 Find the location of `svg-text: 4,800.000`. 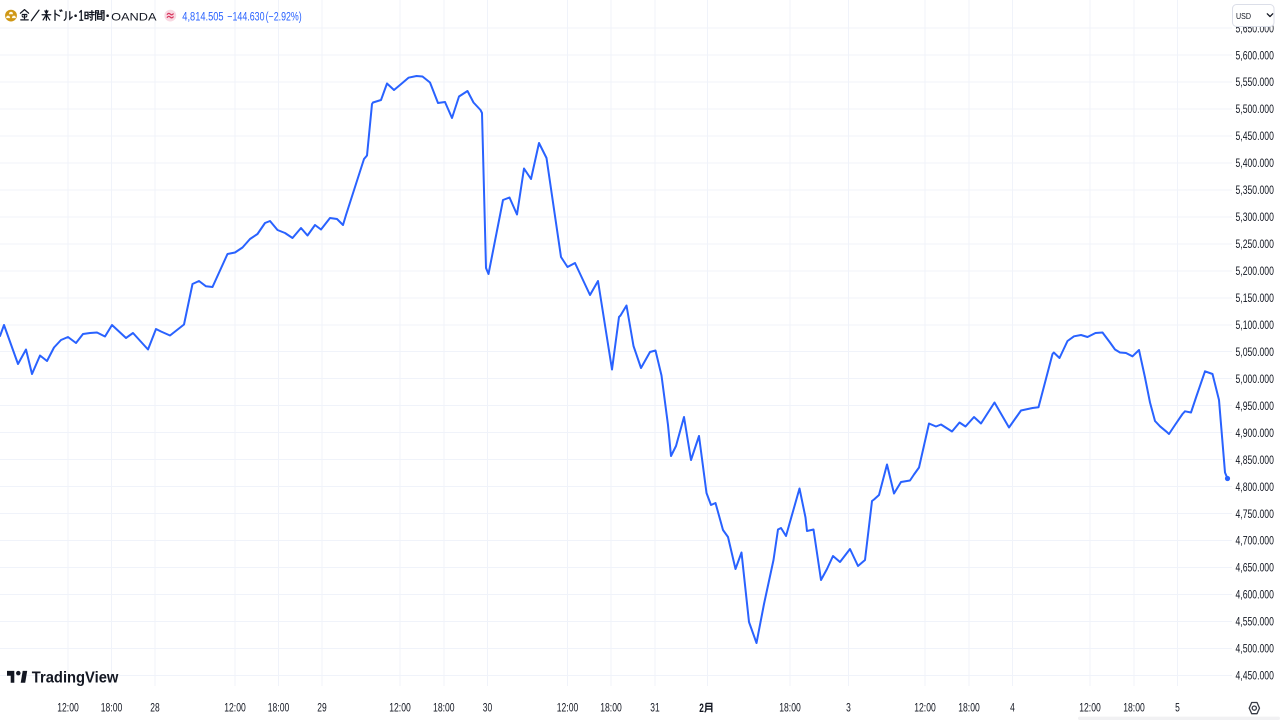

svg-text: 4,800.000 is located at coordinates (1255, 488).